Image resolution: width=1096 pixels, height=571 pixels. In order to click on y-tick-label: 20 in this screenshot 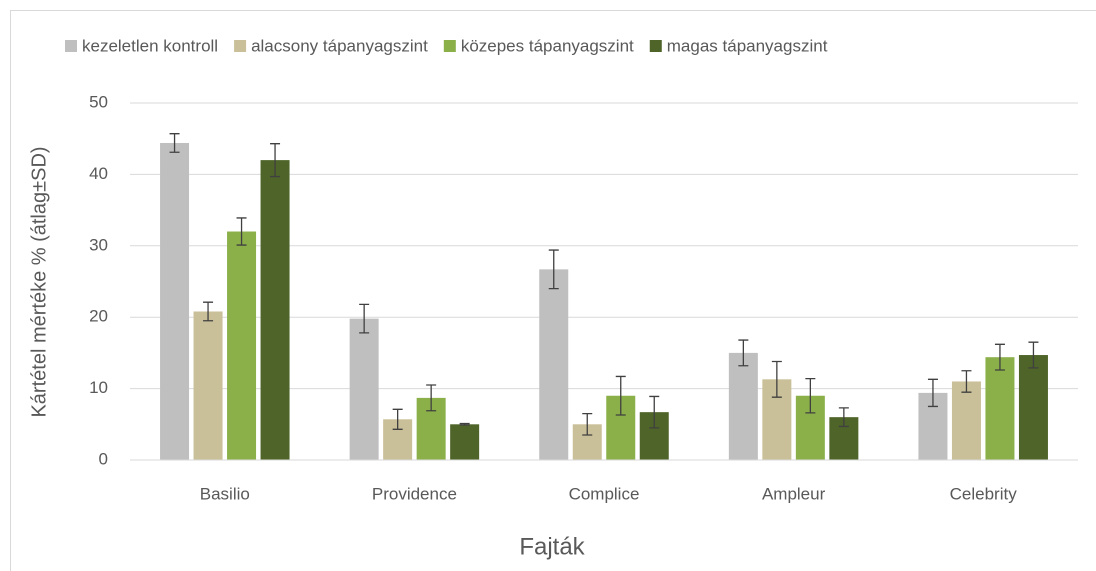, I will do `click(98, 316)`.